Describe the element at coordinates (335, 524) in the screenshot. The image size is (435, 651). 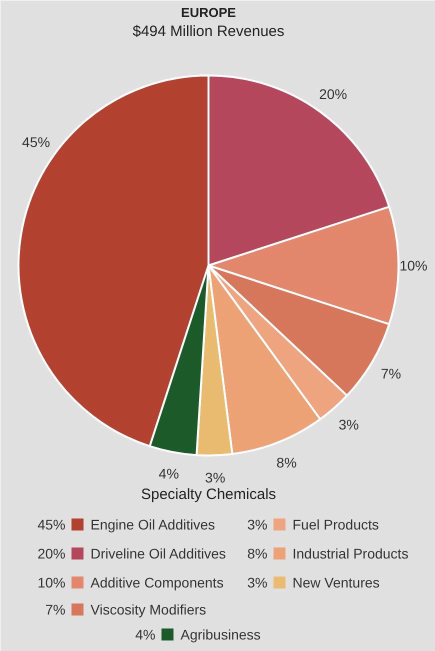
I see `legend-label: Fuel Products` at that location.